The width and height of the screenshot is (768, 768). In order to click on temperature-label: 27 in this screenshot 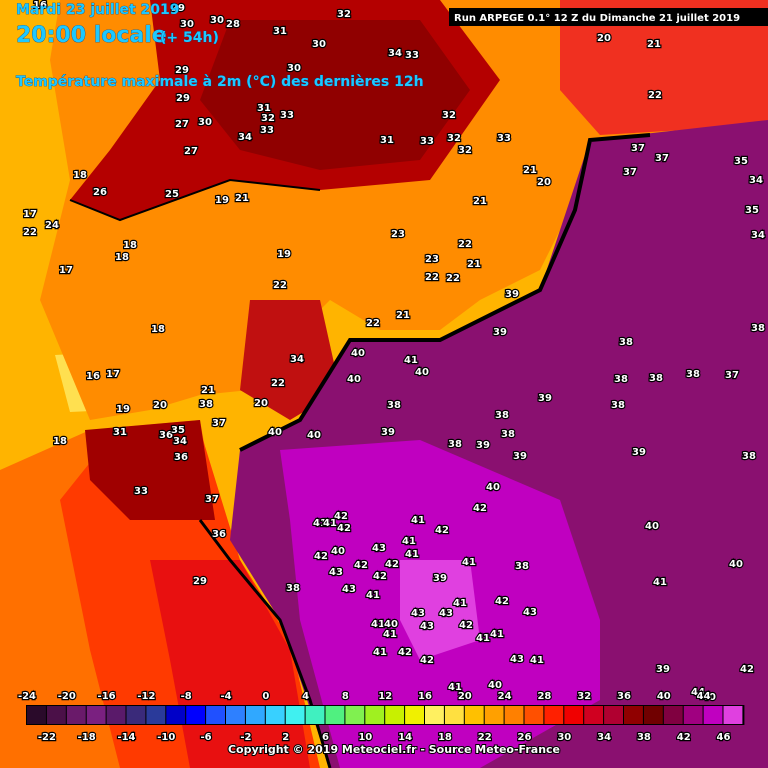, I will do `click(191, 151)`.